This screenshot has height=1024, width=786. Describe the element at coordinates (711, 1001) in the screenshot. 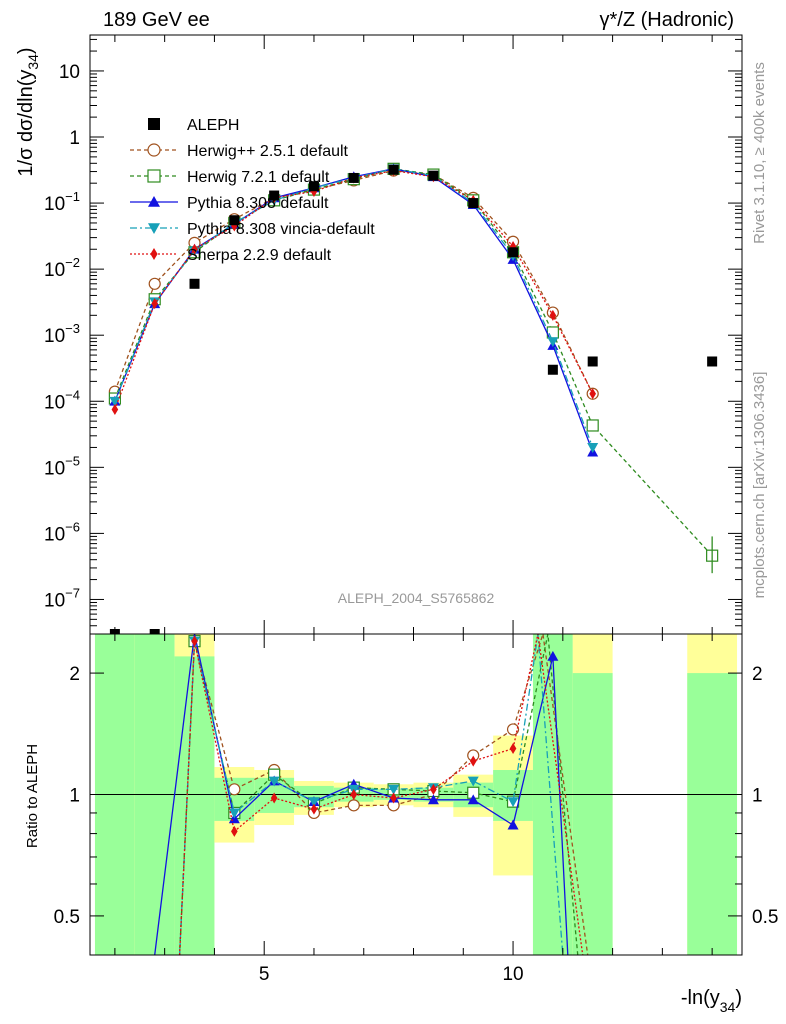

I see `x-axis-label: -ln(y34)` at that location.